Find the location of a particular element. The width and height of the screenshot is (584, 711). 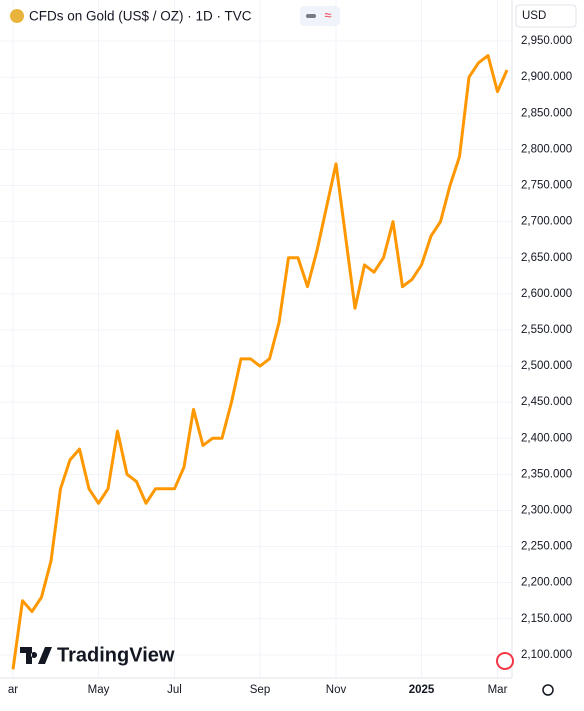

chart-title: CFDs on Gold (US$ / OZ) · 1D · TVC is located at coordinates (140, 16).